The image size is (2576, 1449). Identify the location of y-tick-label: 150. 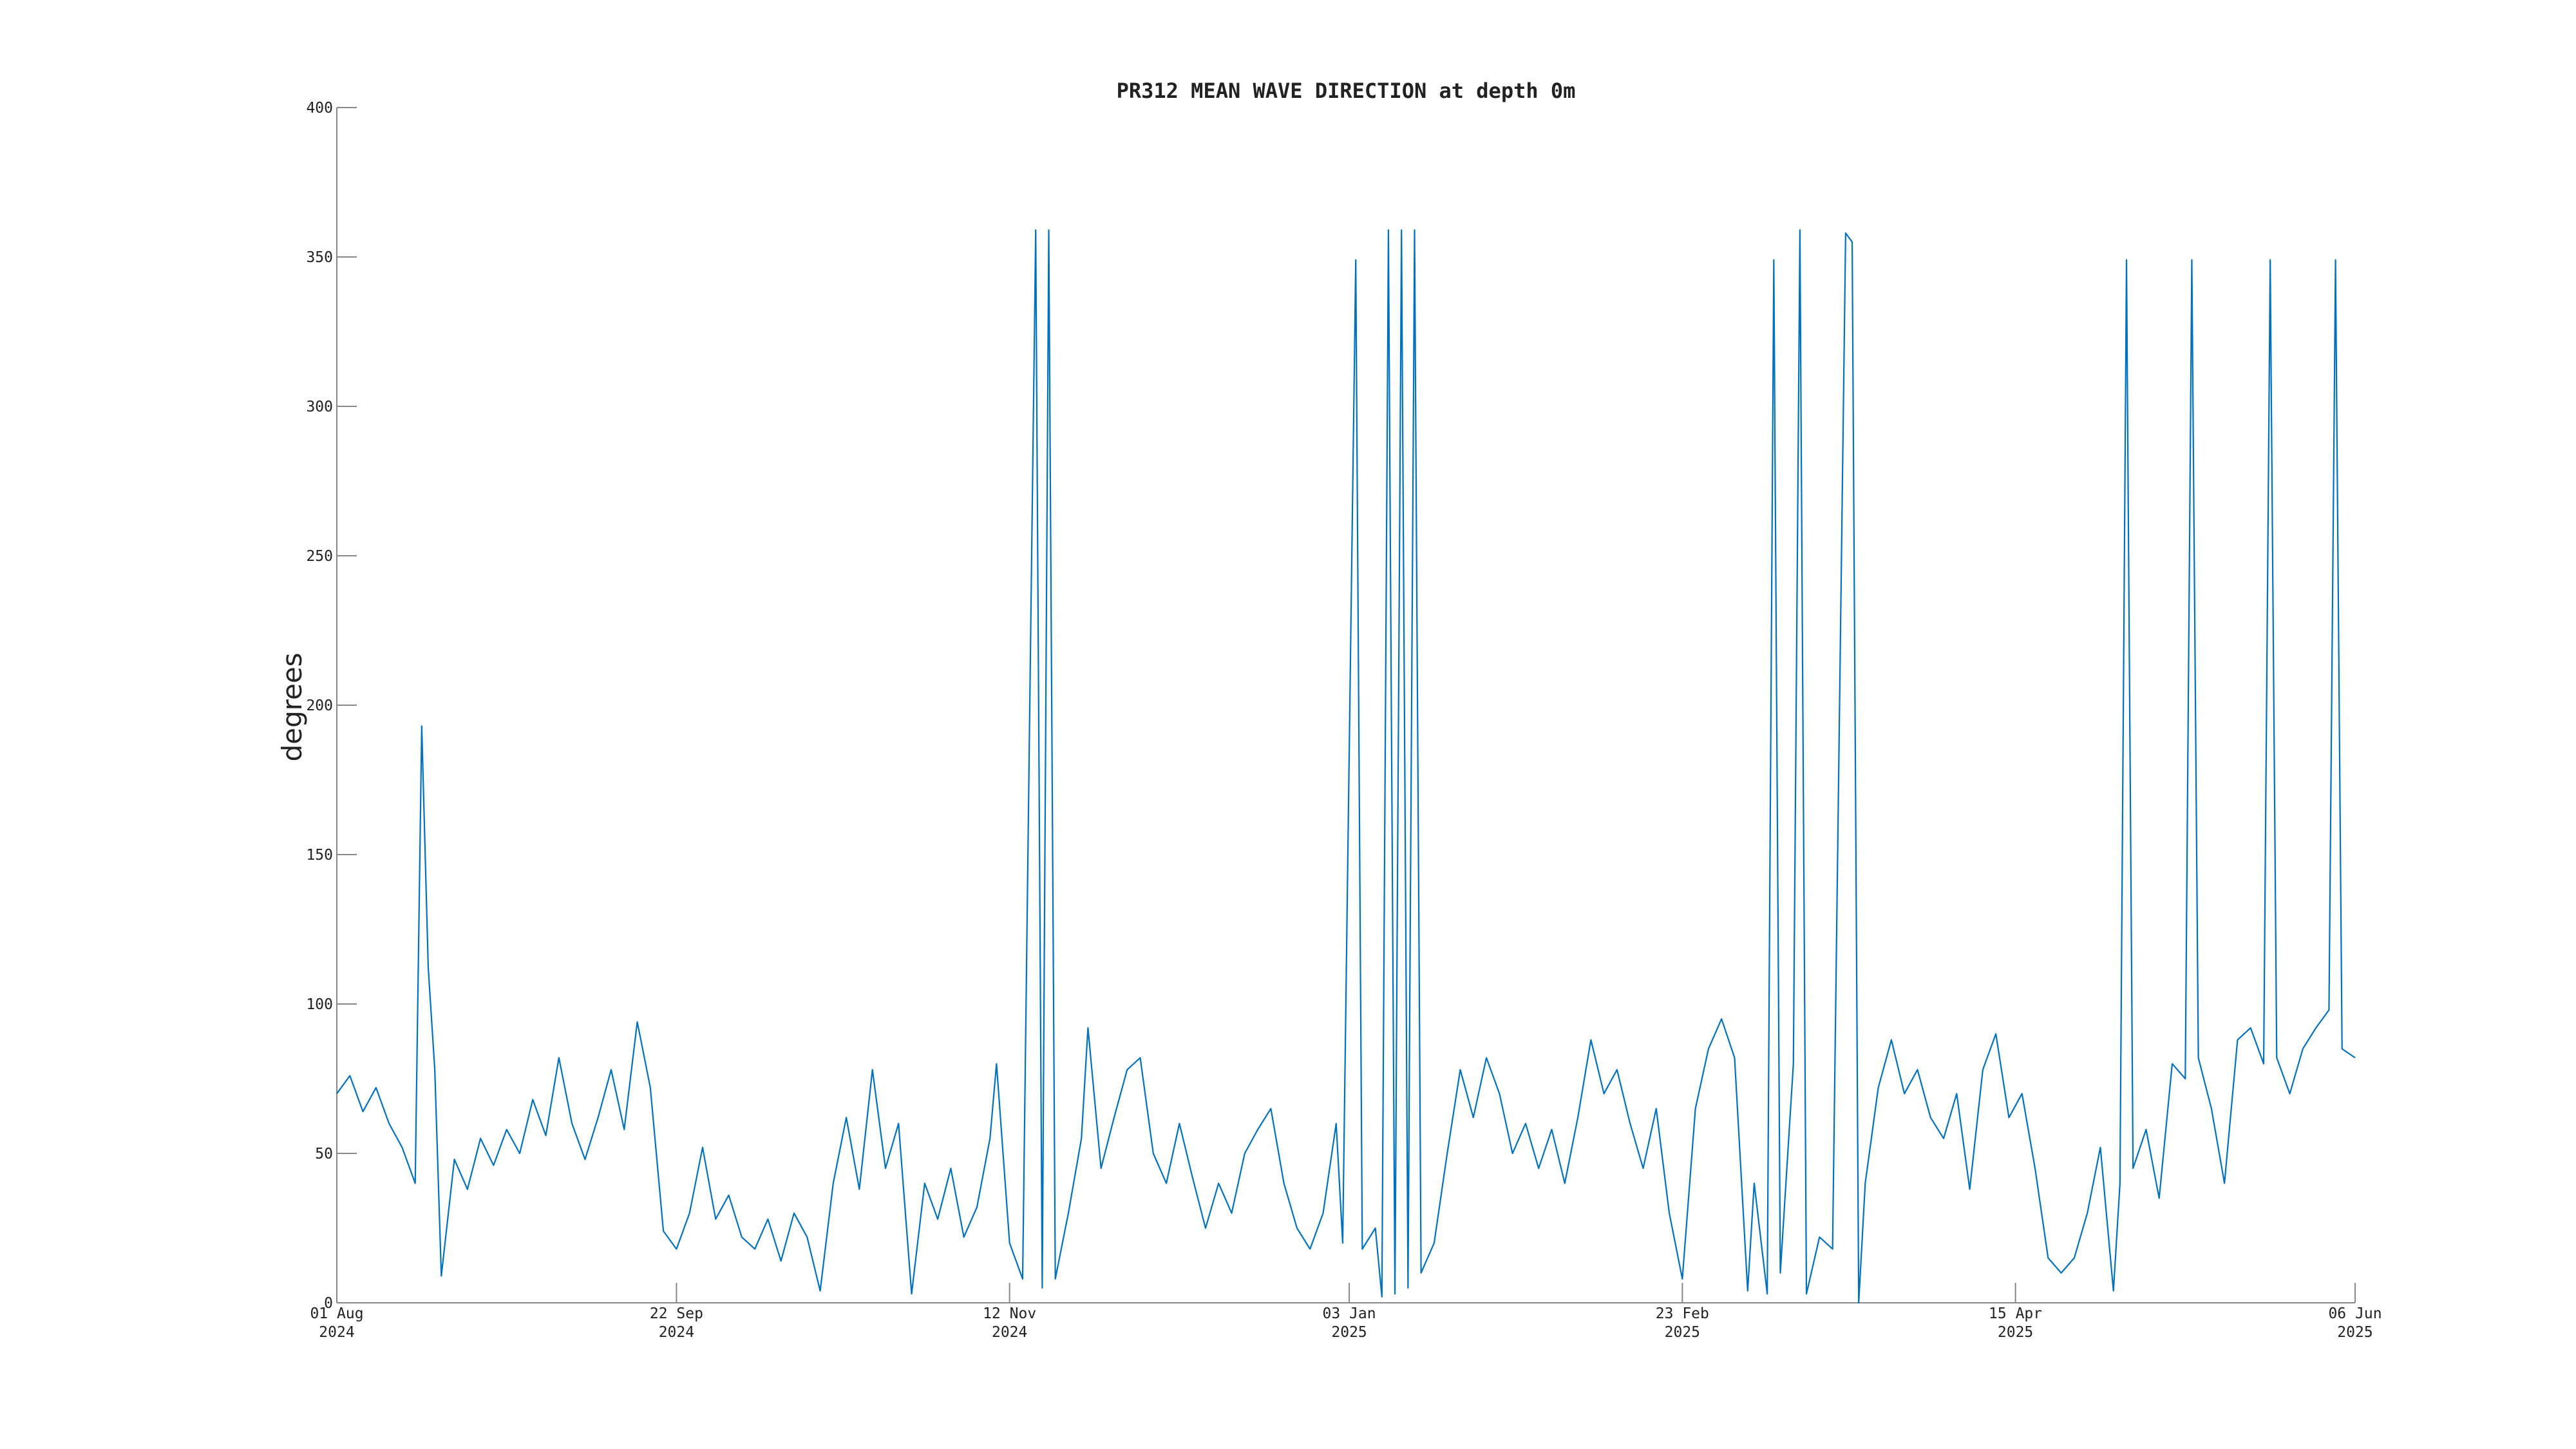
(319, 855).